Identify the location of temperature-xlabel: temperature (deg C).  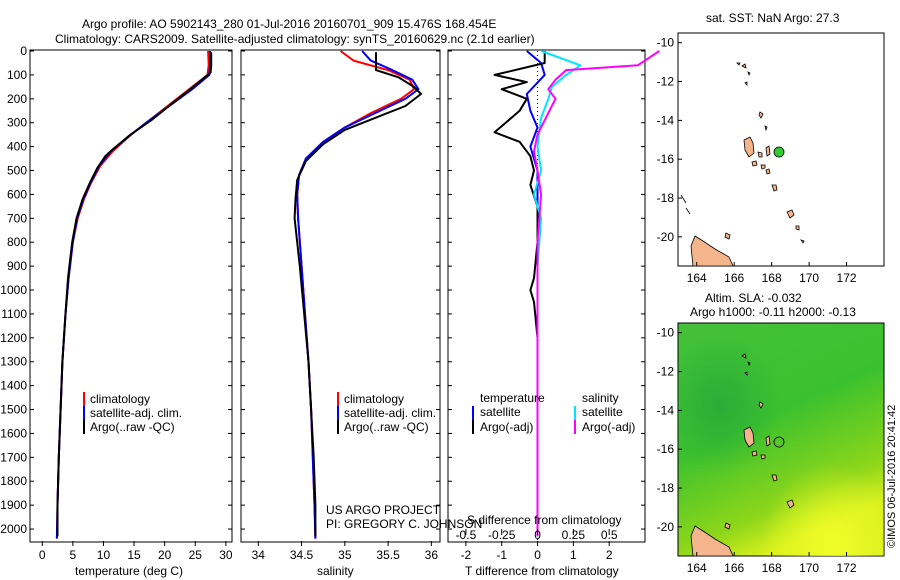
(129, 571).